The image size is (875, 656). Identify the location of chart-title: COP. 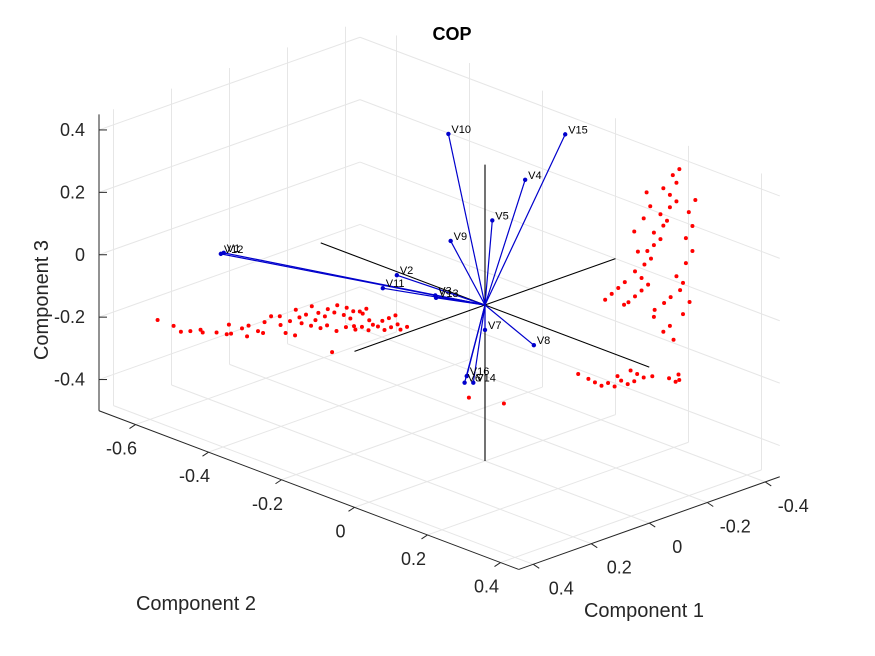
(451, 34).